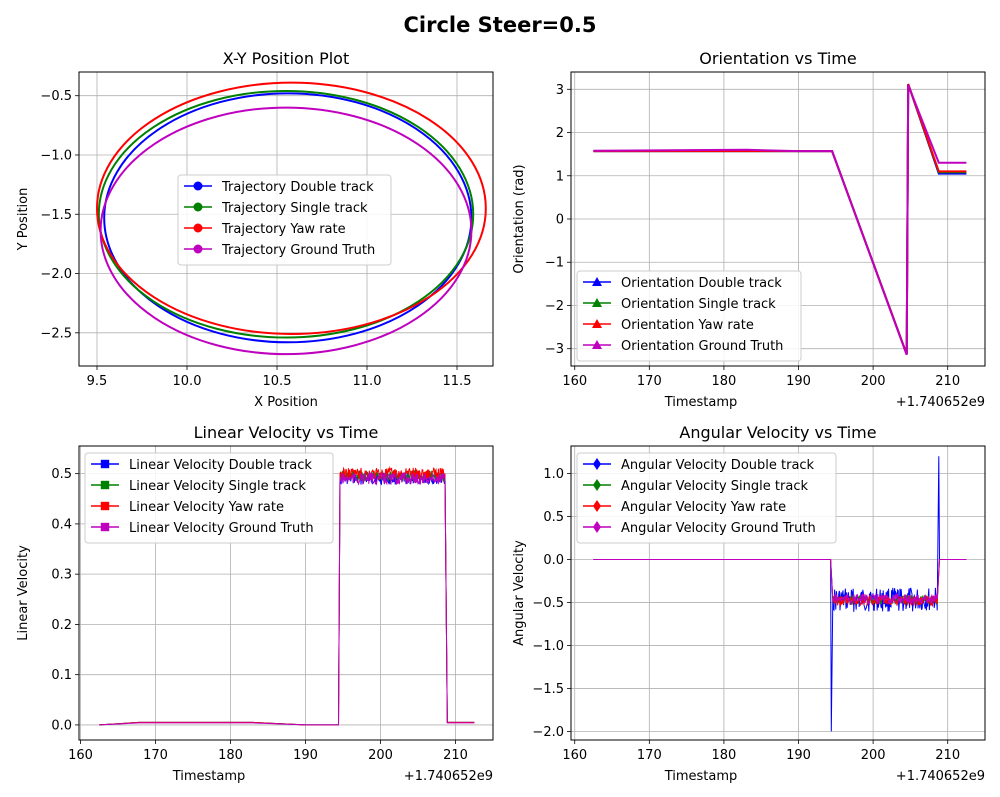  I want to click on legend-label-1: Orientation Single track, so click(698, 304).